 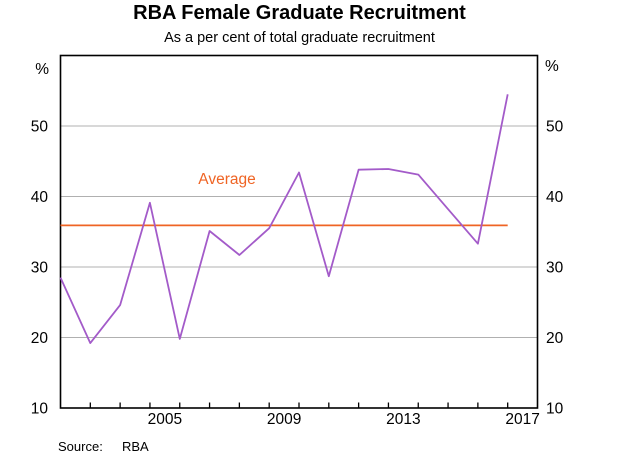 I want to click on chart-title: RBA Female Graduate Recruitment, so click(x=299, y=13).